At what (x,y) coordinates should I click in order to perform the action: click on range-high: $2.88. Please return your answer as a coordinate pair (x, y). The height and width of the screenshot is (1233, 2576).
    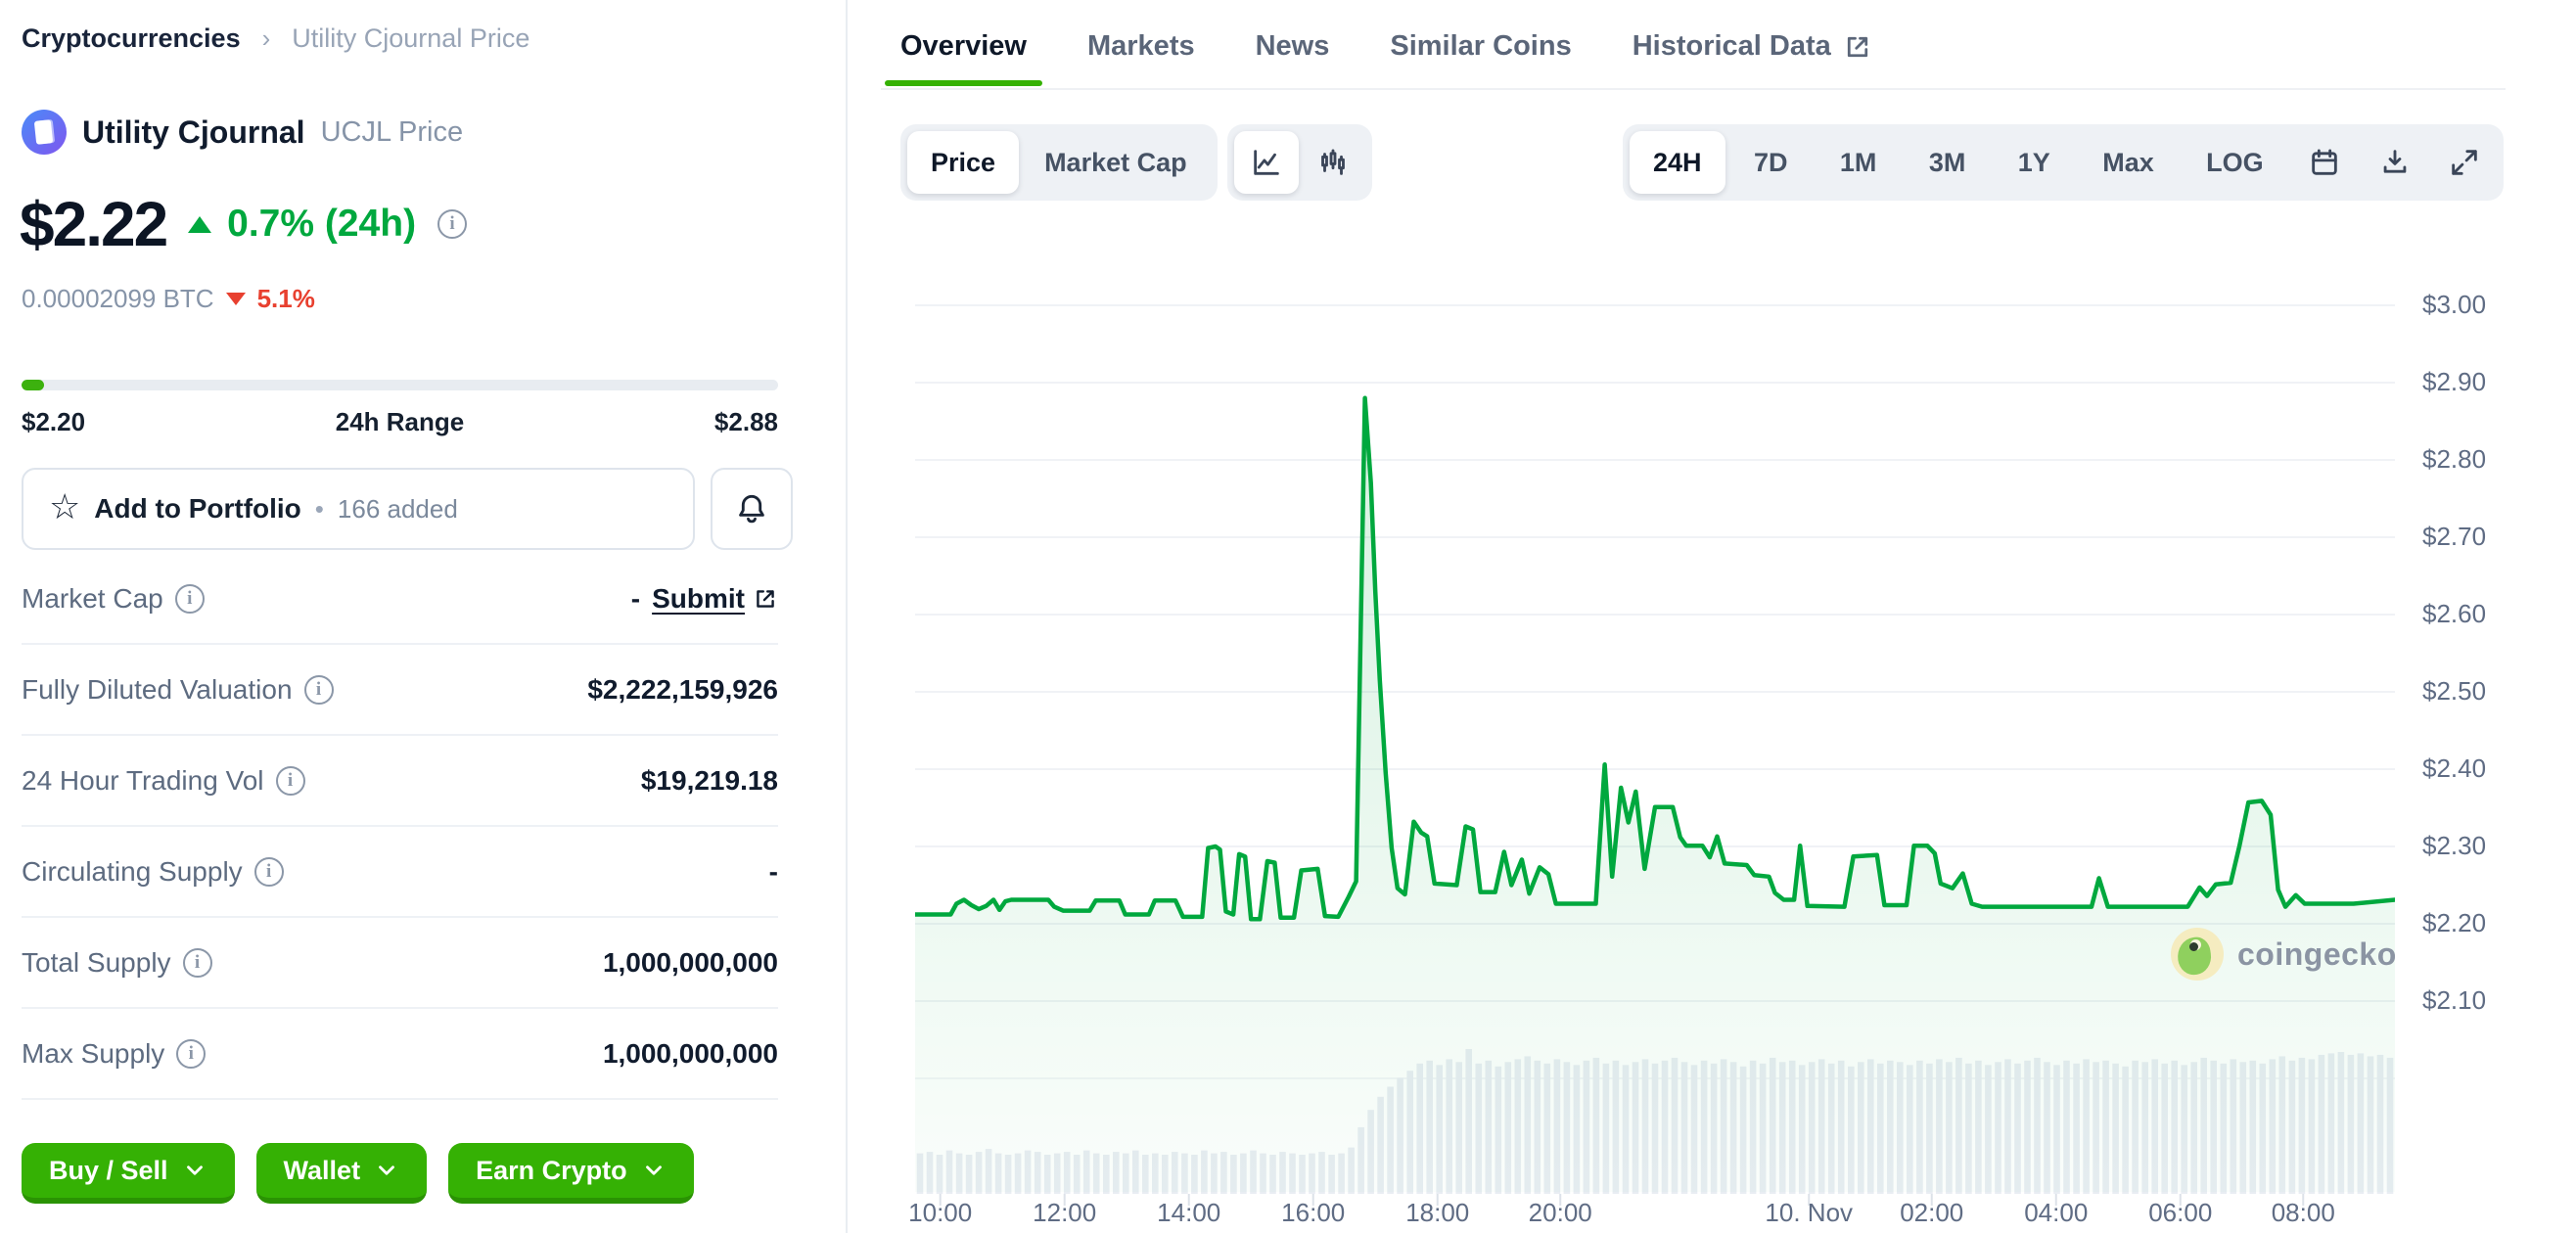
    Looking at the image, I should click on (745, 421).